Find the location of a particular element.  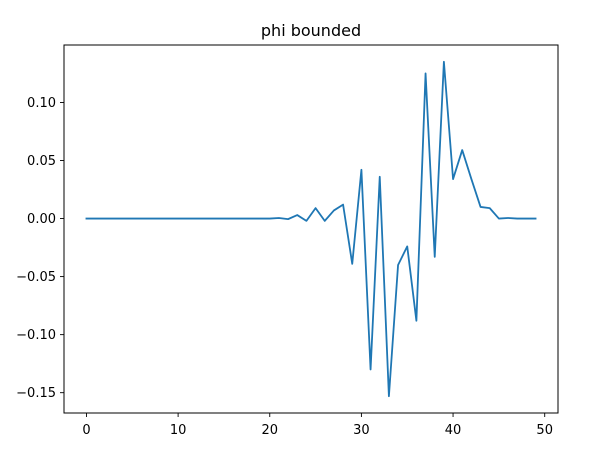

x-tick-label: 0 is located at coordinates (86, 430).